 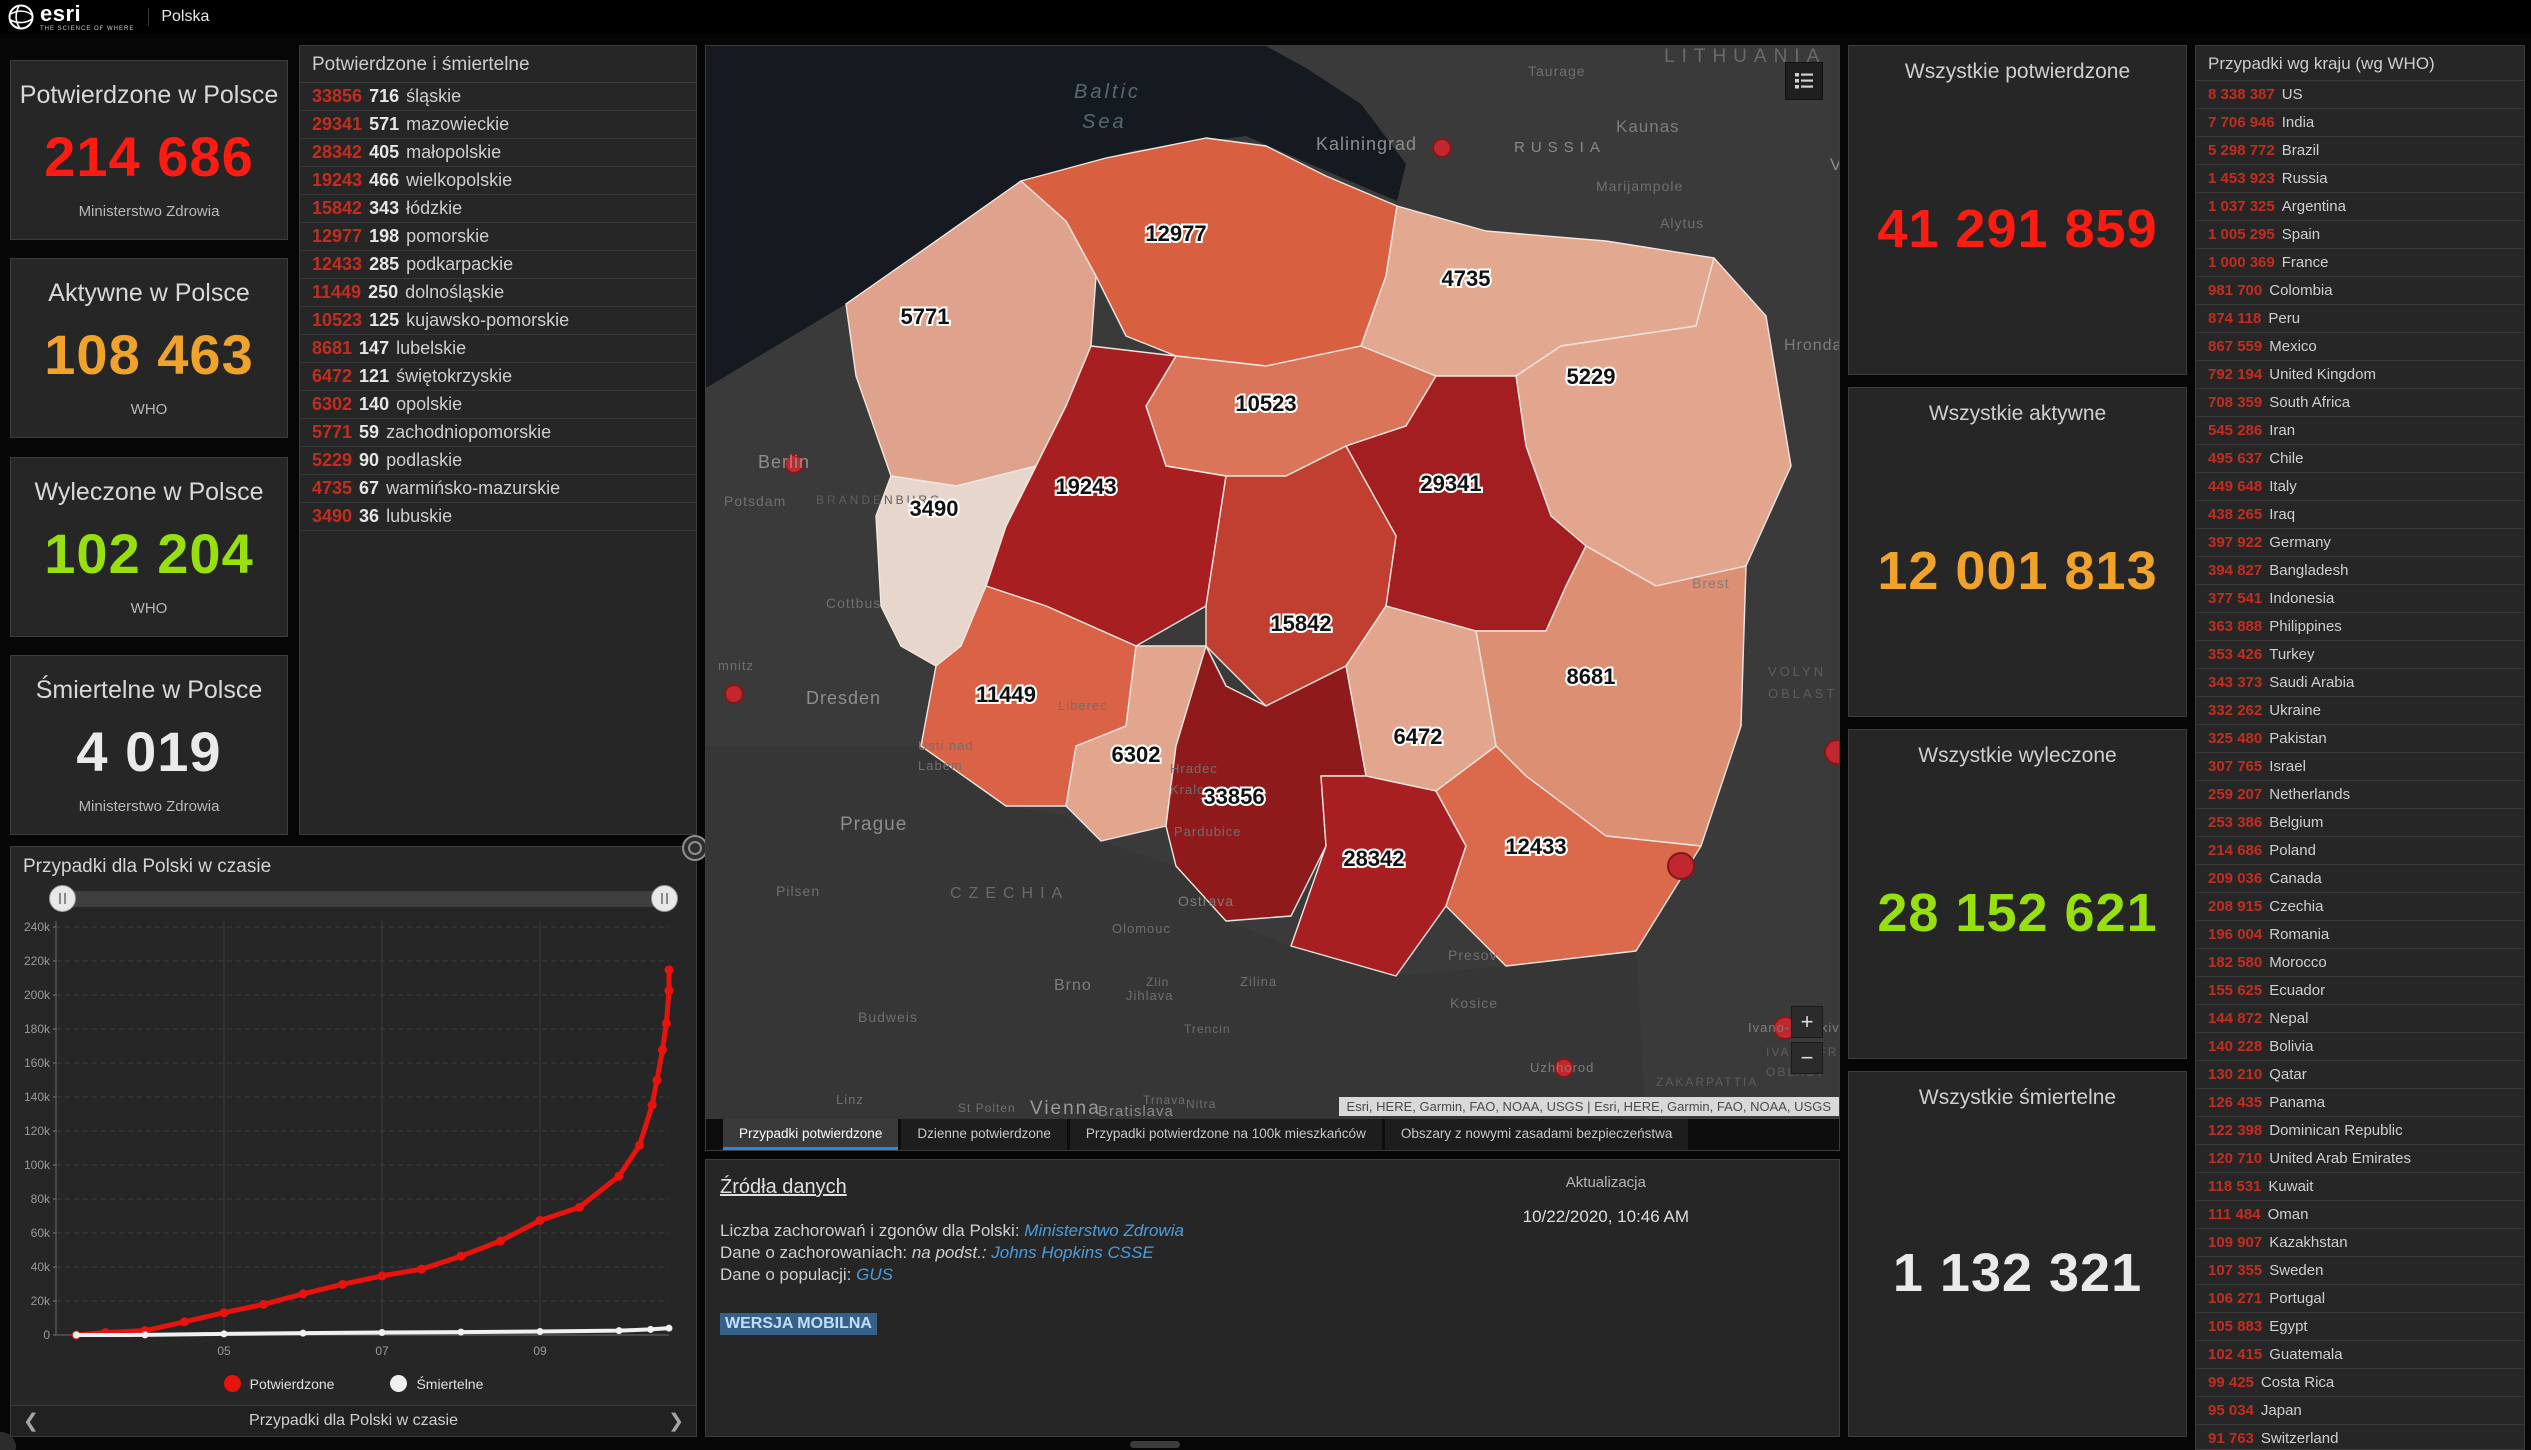 What do you see at coordinates (1056, 217) in the screenshot?
I see `baltic-sea` at bounding box center [1056, 217].